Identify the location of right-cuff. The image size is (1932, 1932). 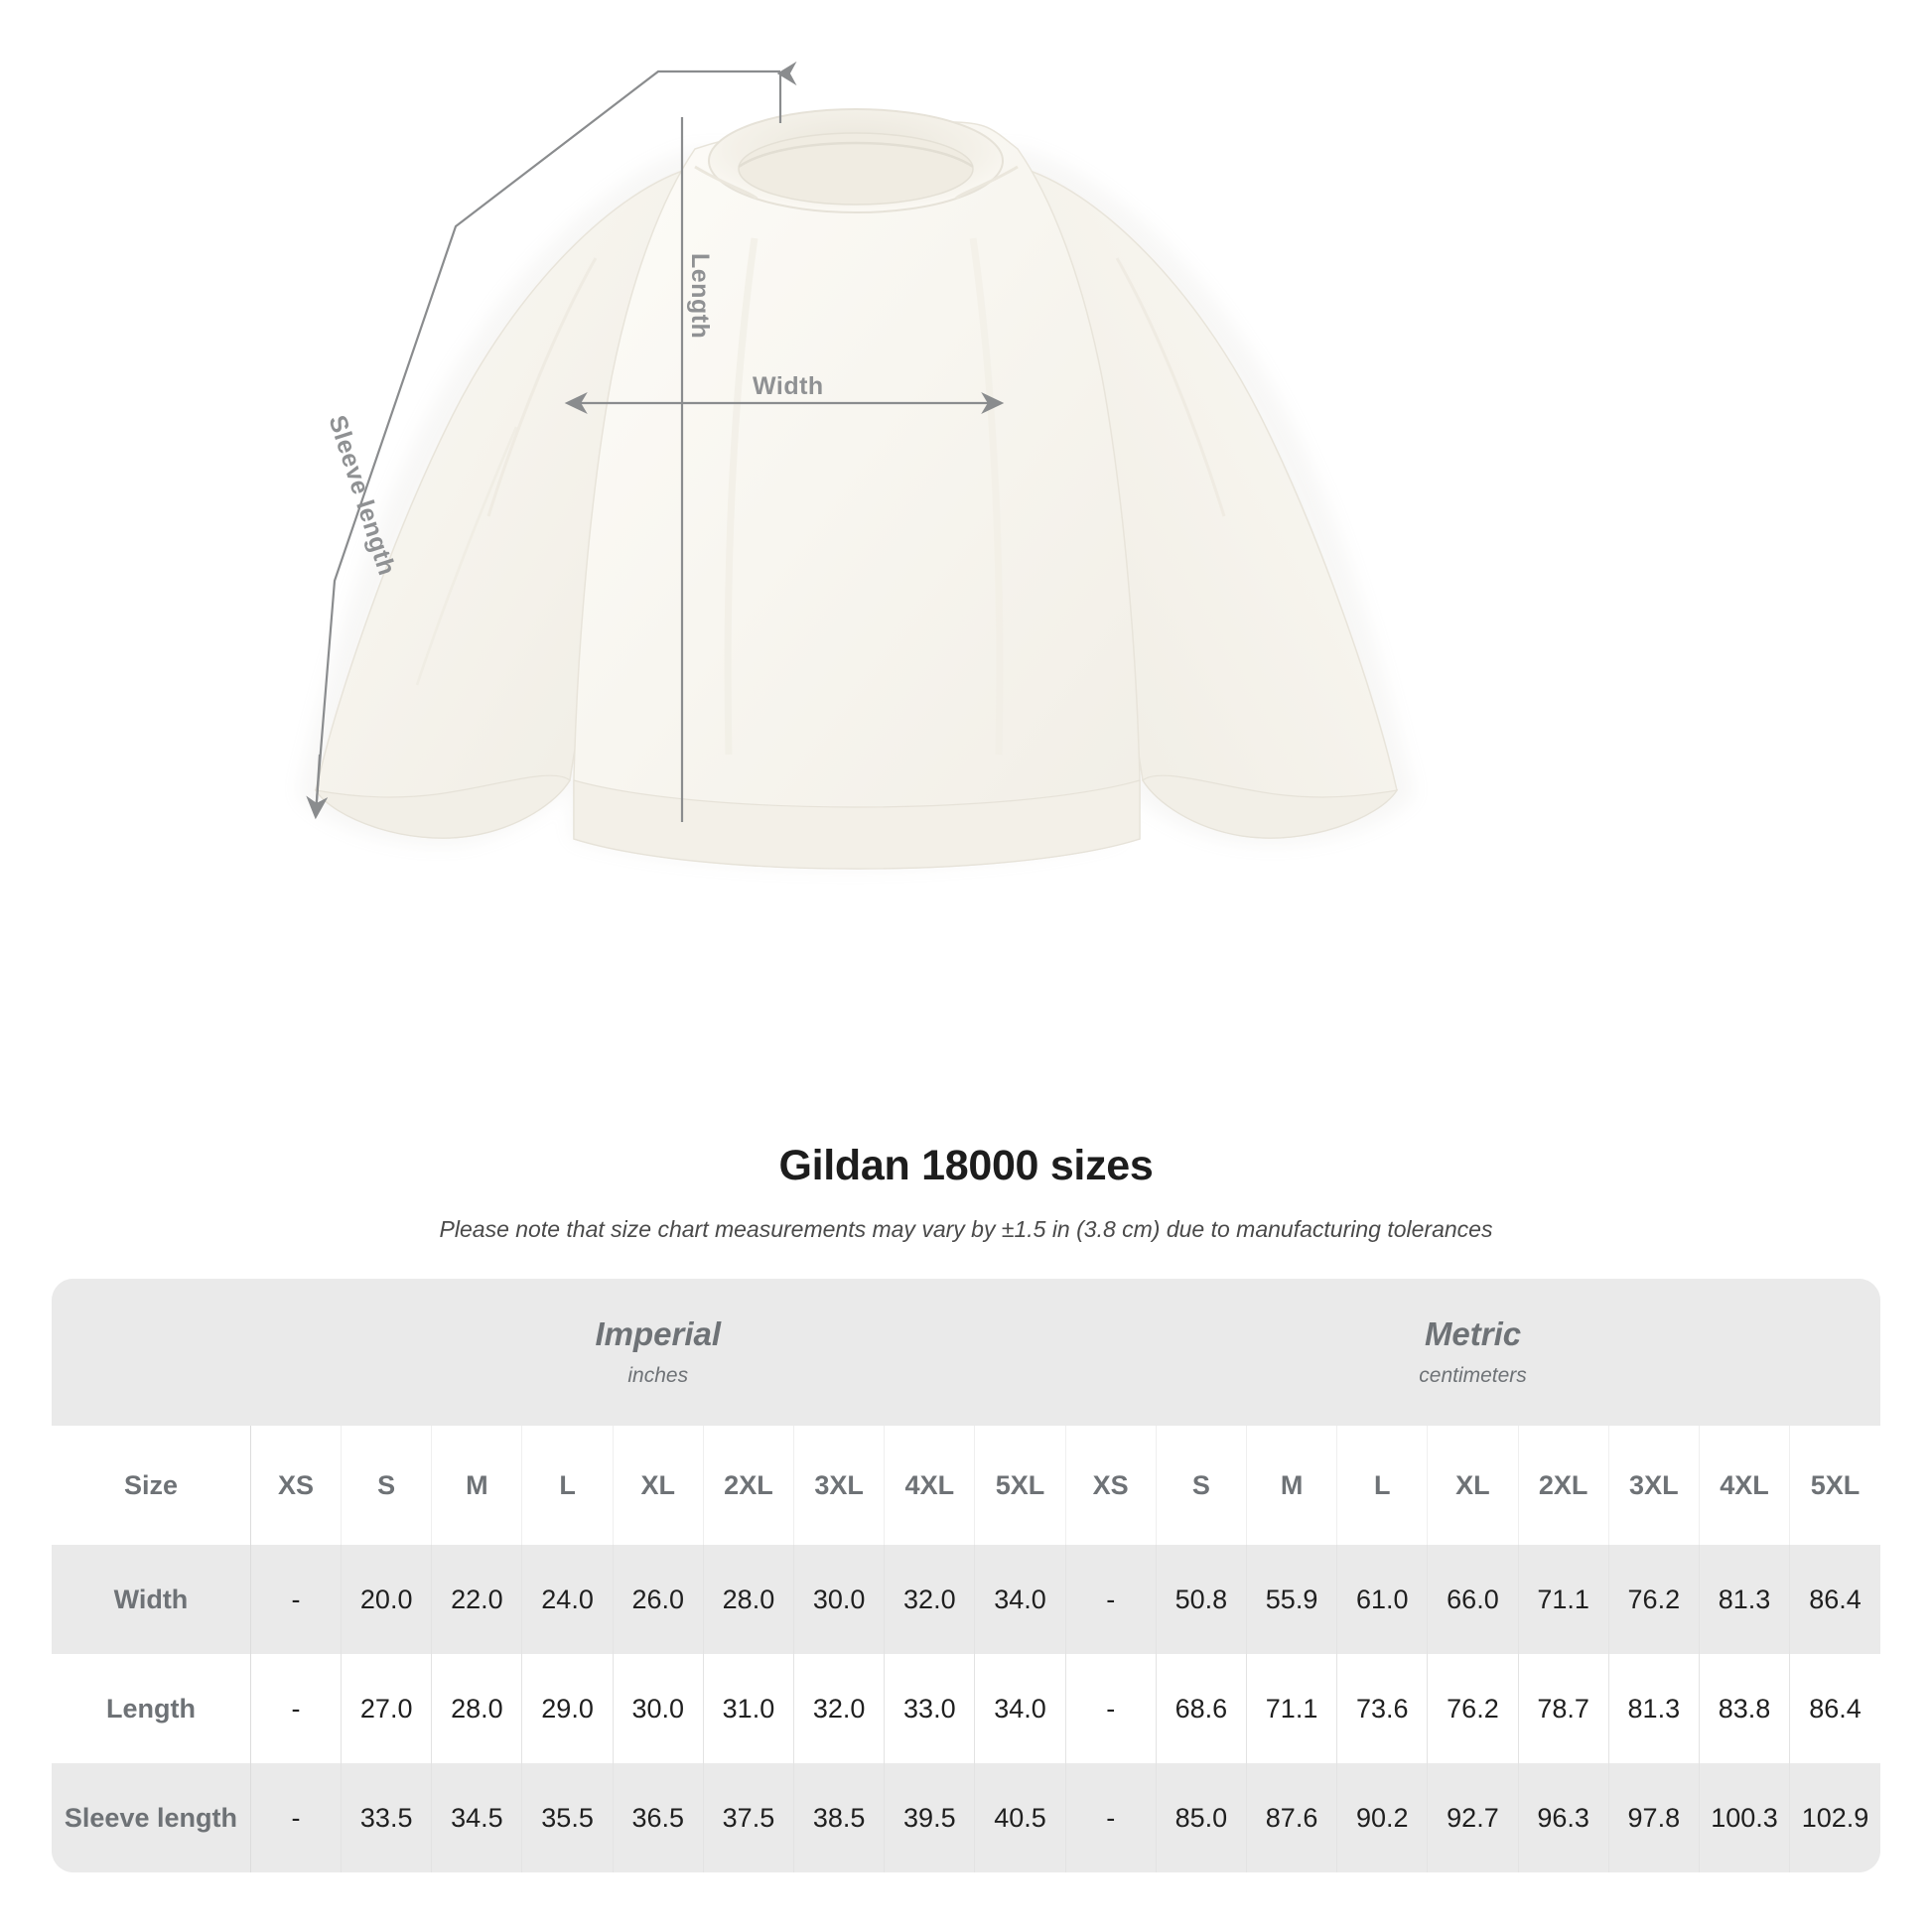
(1271, 807).